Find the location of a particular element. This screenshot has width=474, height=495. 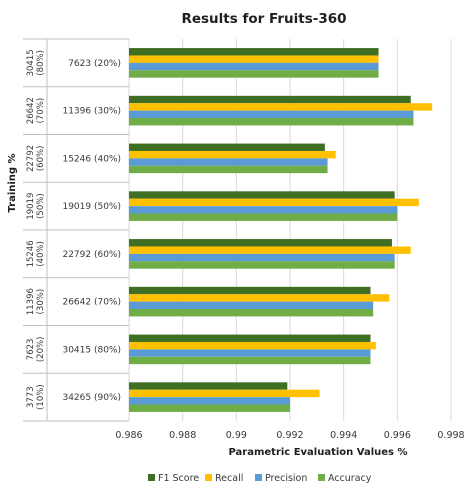

outer-category-count: 15246 is located at coordinates (31, 253).